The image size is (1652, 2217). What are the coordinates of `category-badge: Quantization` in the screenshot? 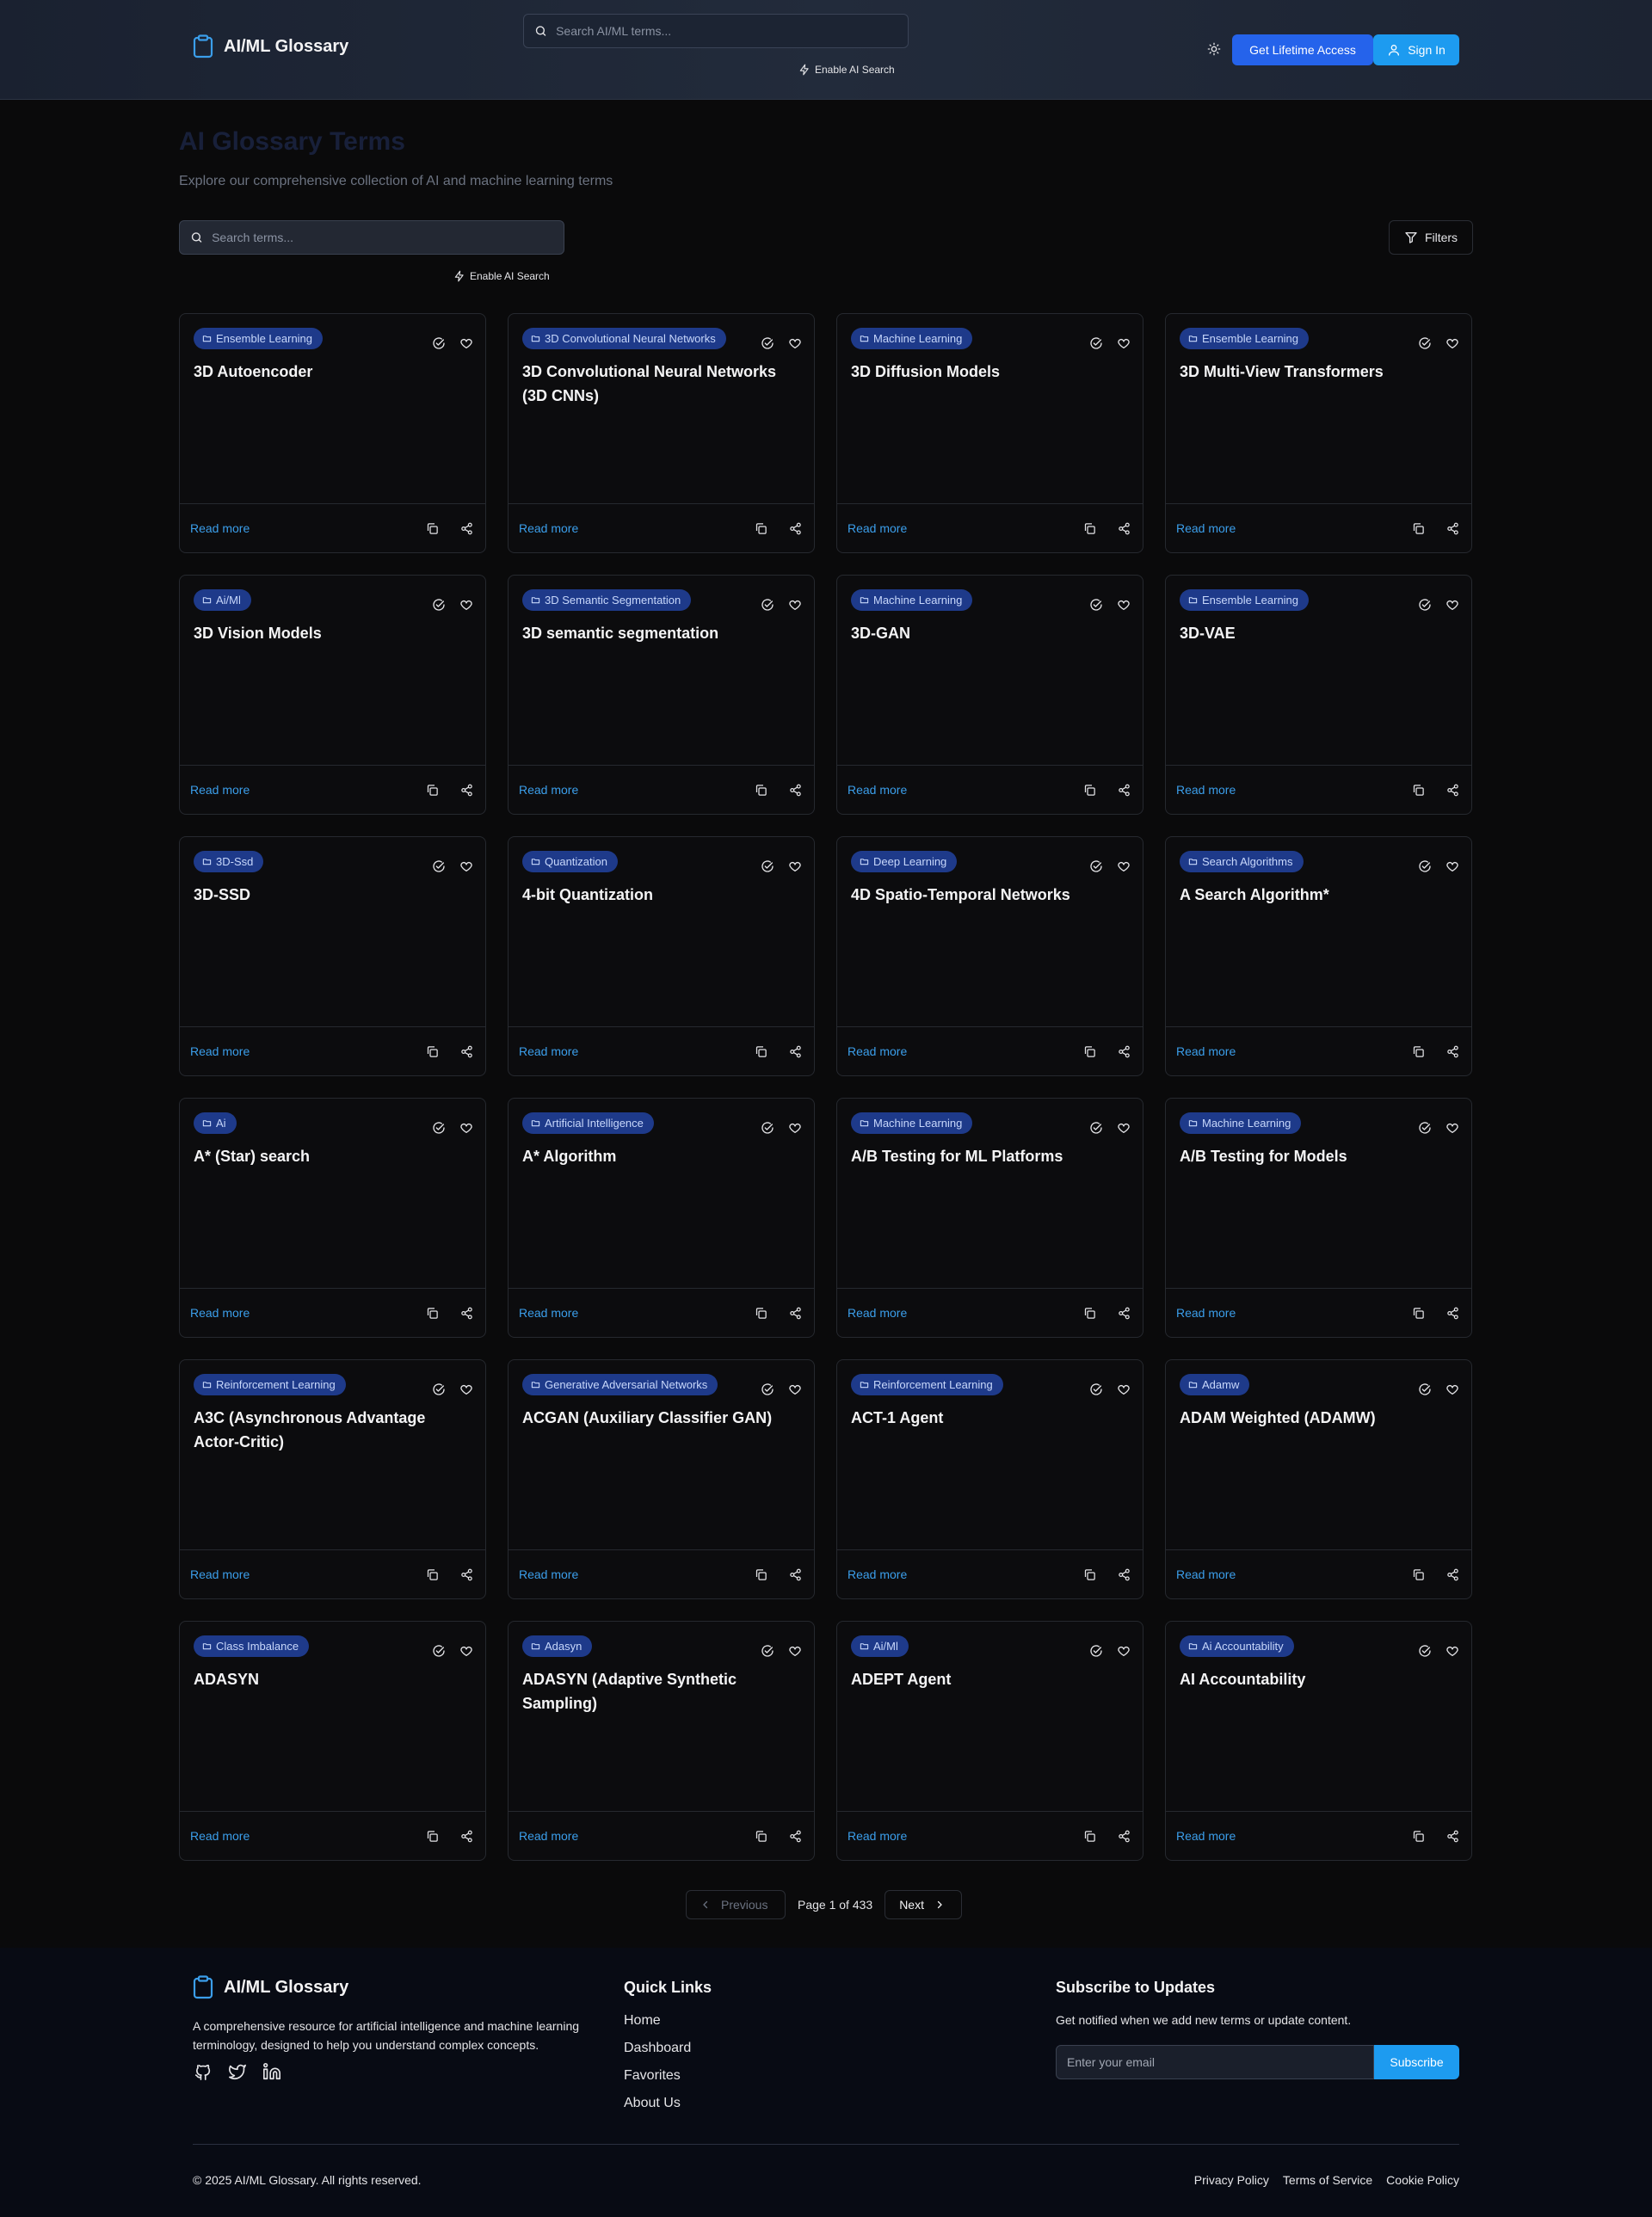 It's located at (570, 861).